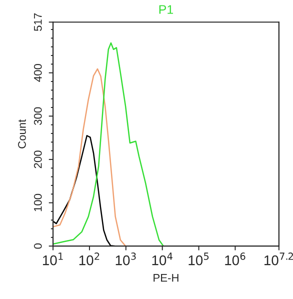  What do you see at coordinates (38, 116) in the screenshot?
I see `y-tick-label: 300` at bounding box center [38, 116].